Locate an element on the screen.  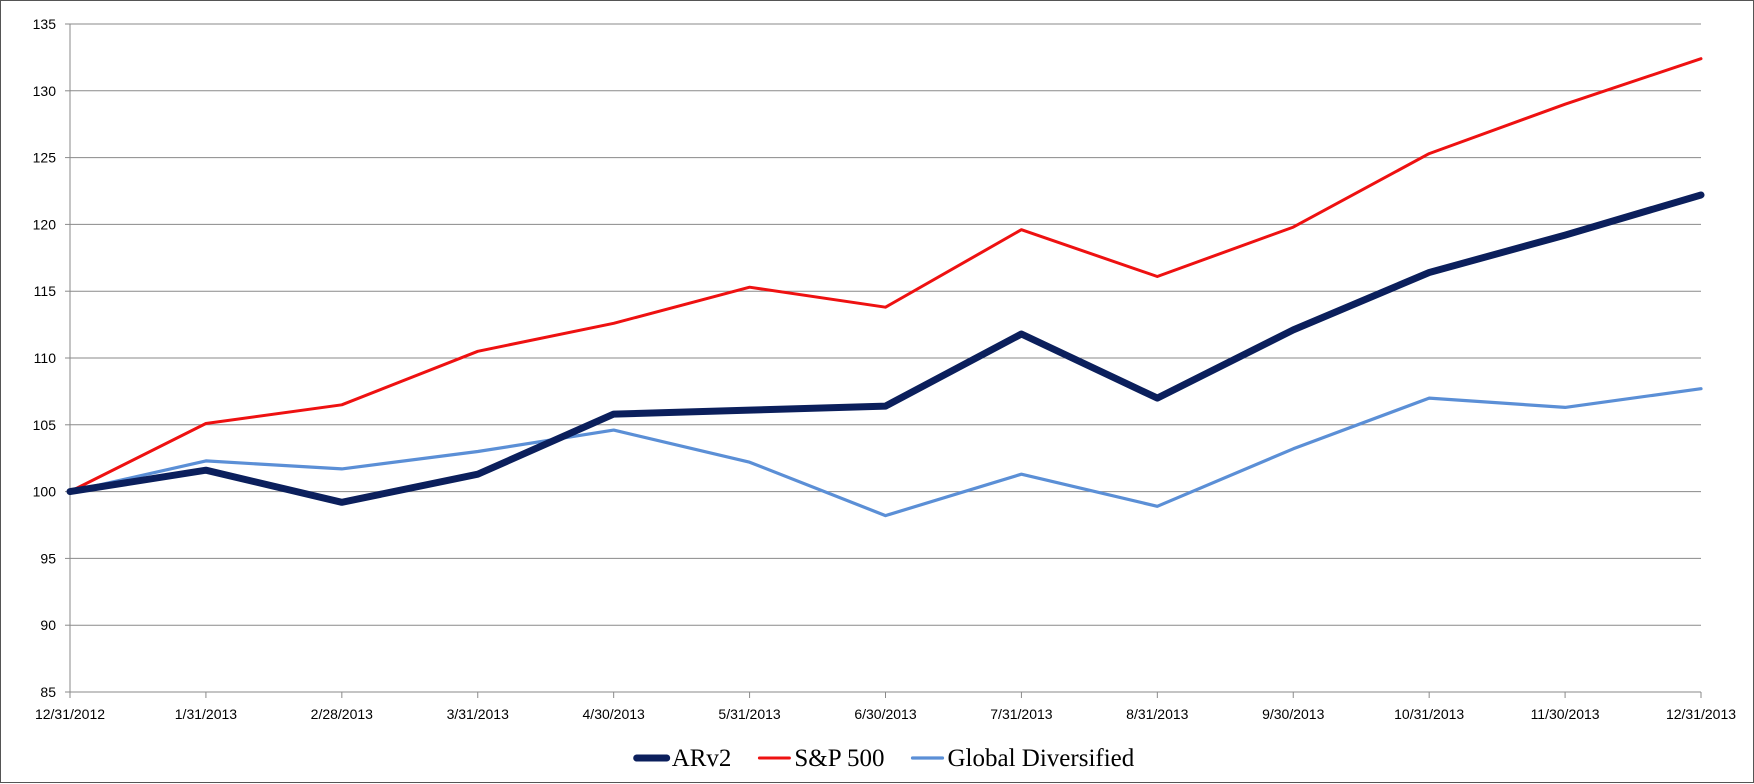
y-tick-label: 115 is located at coordinates (45, 291).